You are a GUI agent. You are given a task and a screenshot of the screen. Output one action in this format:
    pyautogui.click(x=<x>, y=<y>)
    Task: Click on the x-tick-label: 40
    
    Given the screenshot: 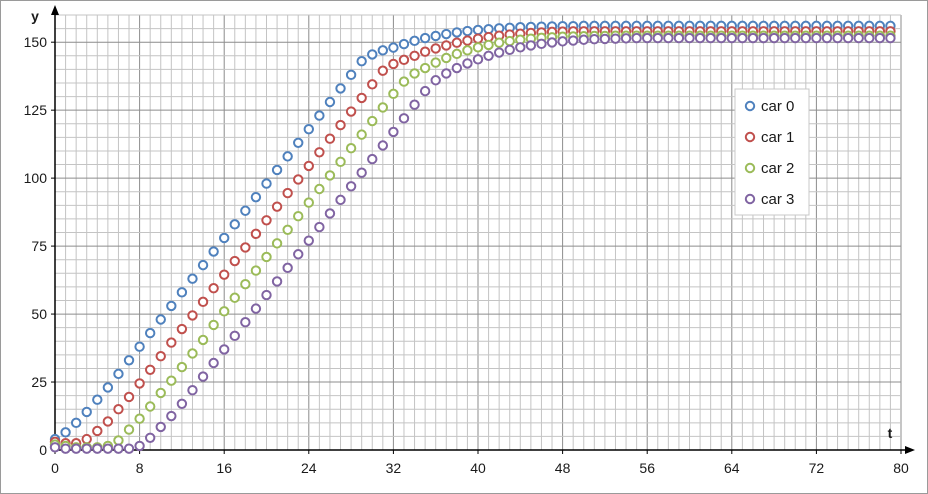 What is the action you would take?
    pyautogui.click(x=478, y=468)
    